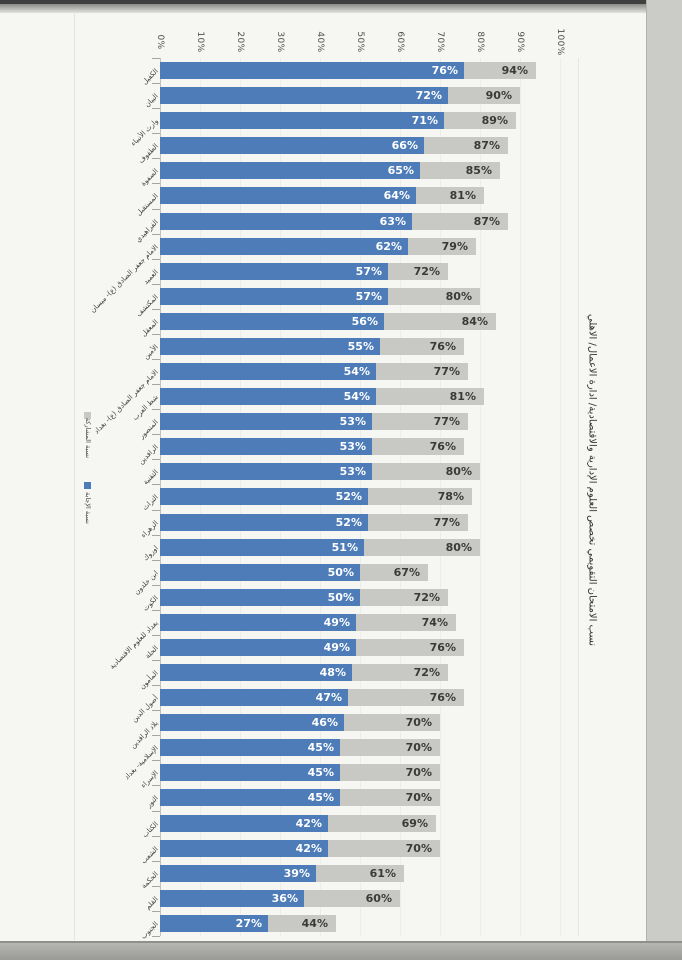 This screenshot has height=960, width=682. What do you see at coordinates (352, 421) in the screenshot?
I see `answer-value-label: 53%` at bounding box center [352, 421].